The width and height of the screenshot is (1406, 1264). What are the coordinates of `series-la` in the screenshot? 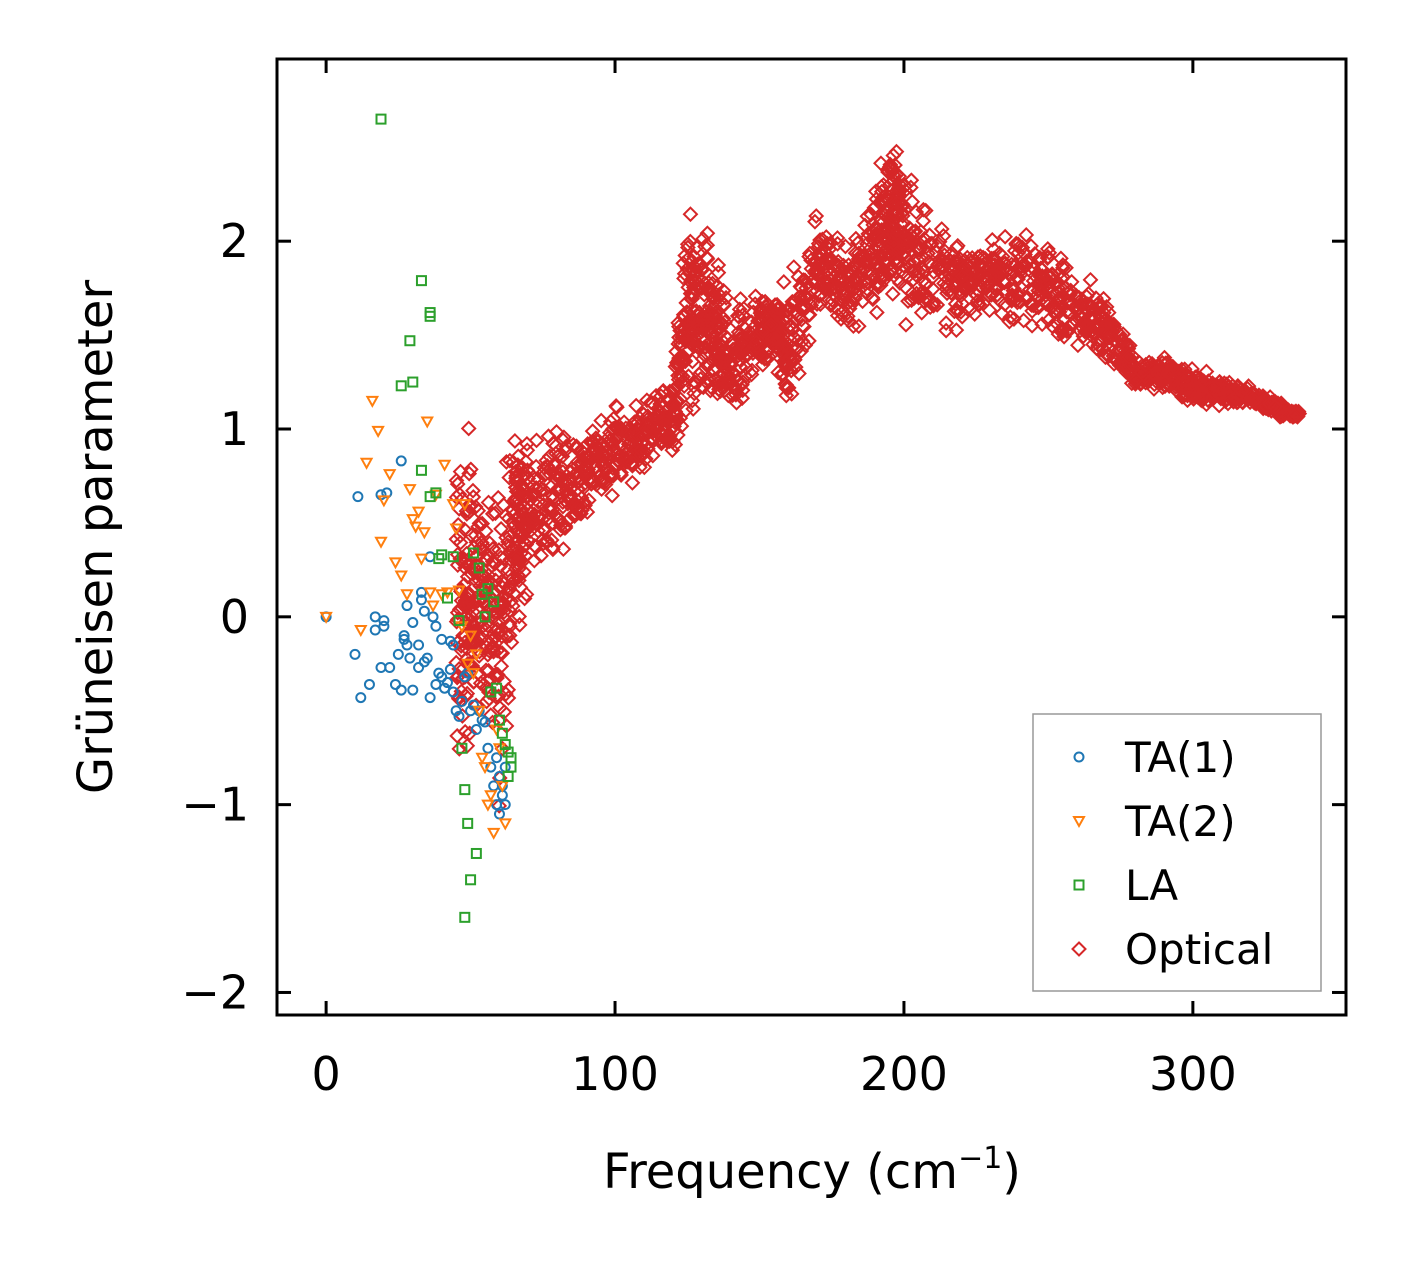 It's located at (446, 518).